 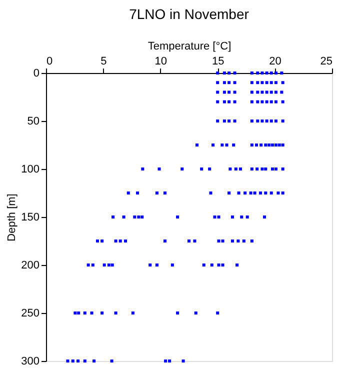 I want to click on x-tick-label: 0, so click(x=49, y=62).